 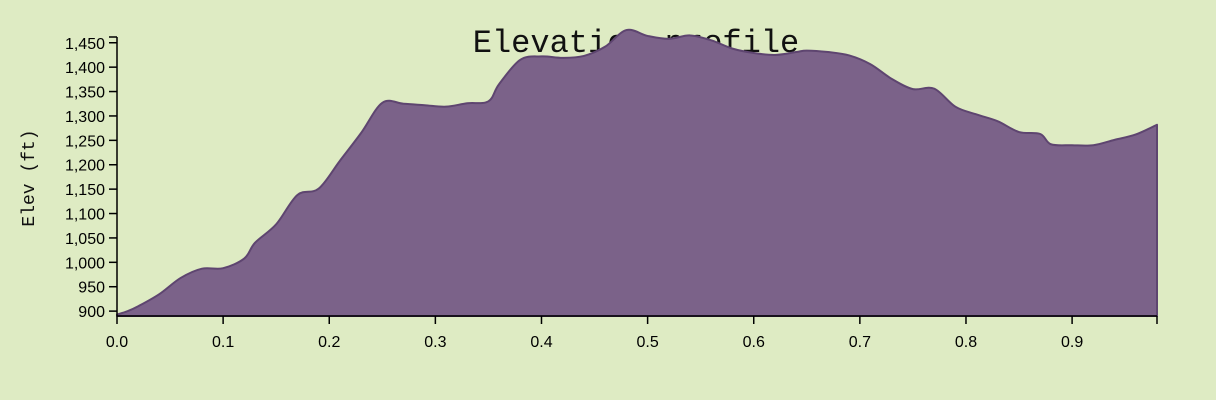 I want to click on y-tick-label: 1,050, so click(x=85, y=239).